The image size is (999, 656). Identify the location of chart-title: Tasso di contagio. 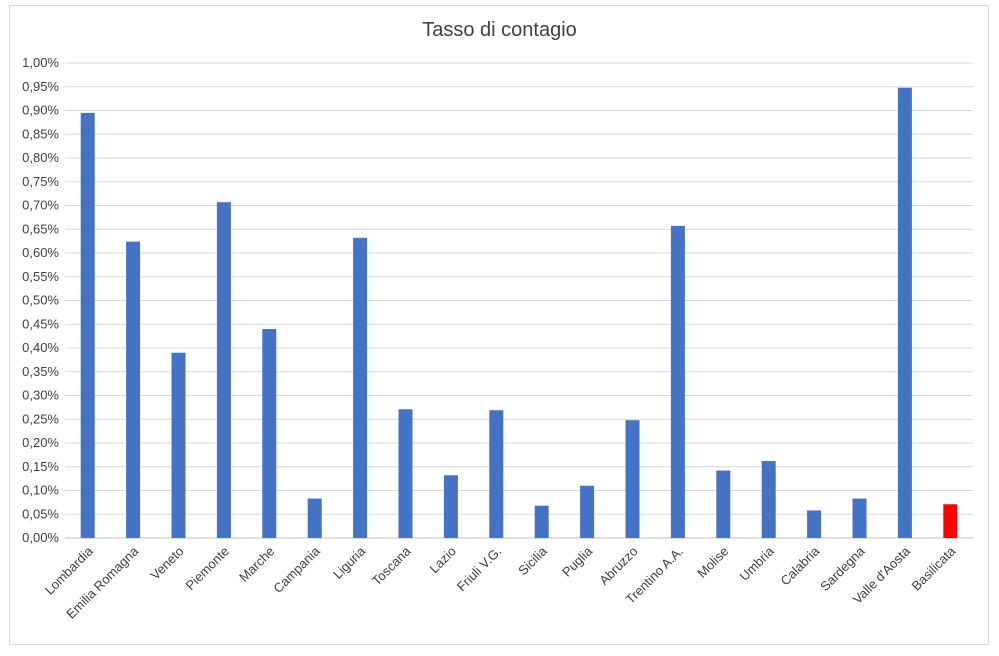
(499, 30).